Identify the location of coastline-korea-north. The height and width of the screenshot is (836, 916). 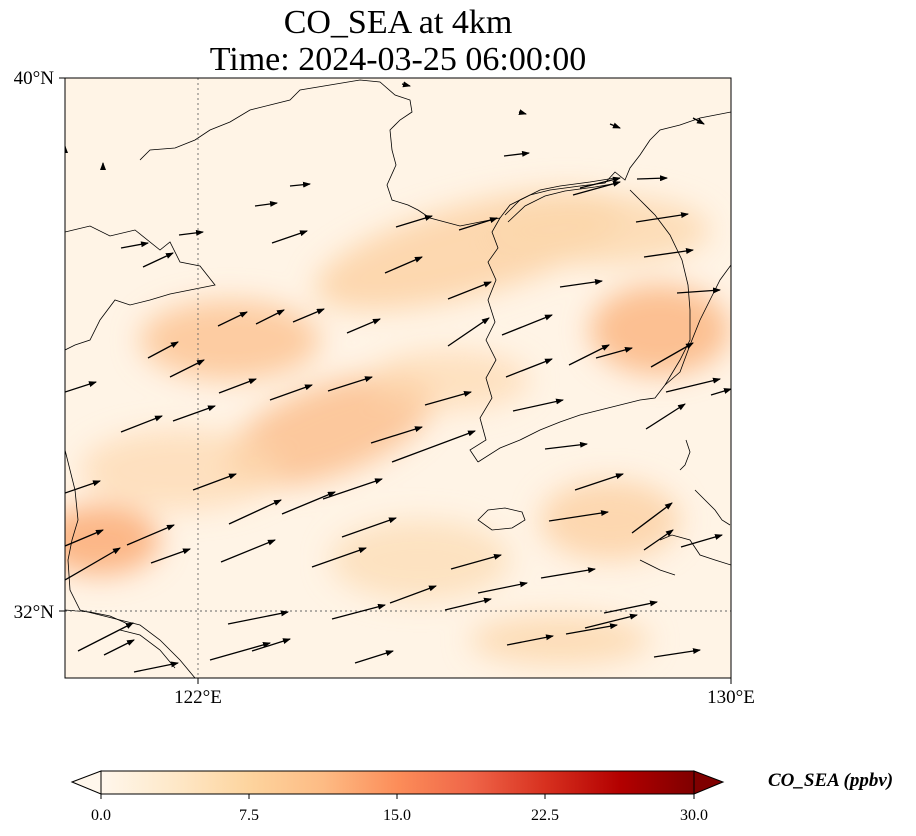
(615, 165).